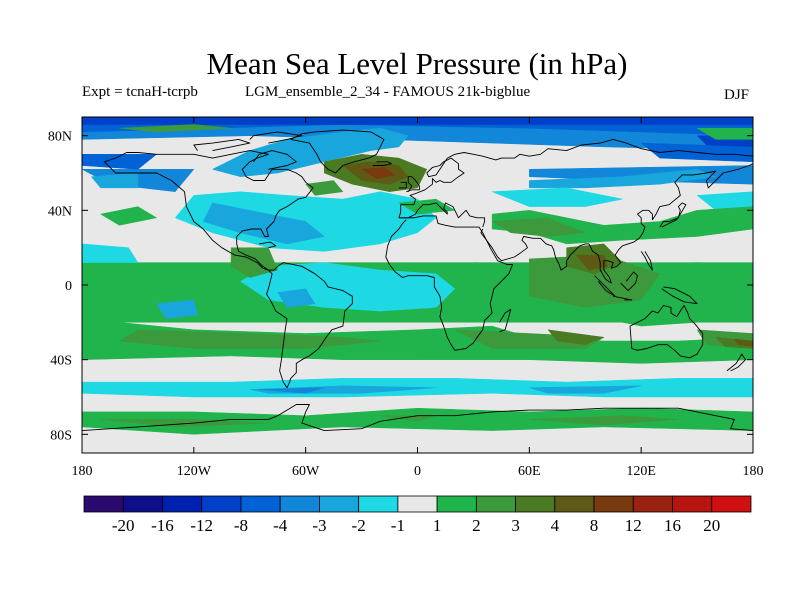 The width and height of the screenshot is (800, 600). Describe the element at coordinates (68, 286) in the screenshot. I see `y-tick-label-2: 0` at that location.